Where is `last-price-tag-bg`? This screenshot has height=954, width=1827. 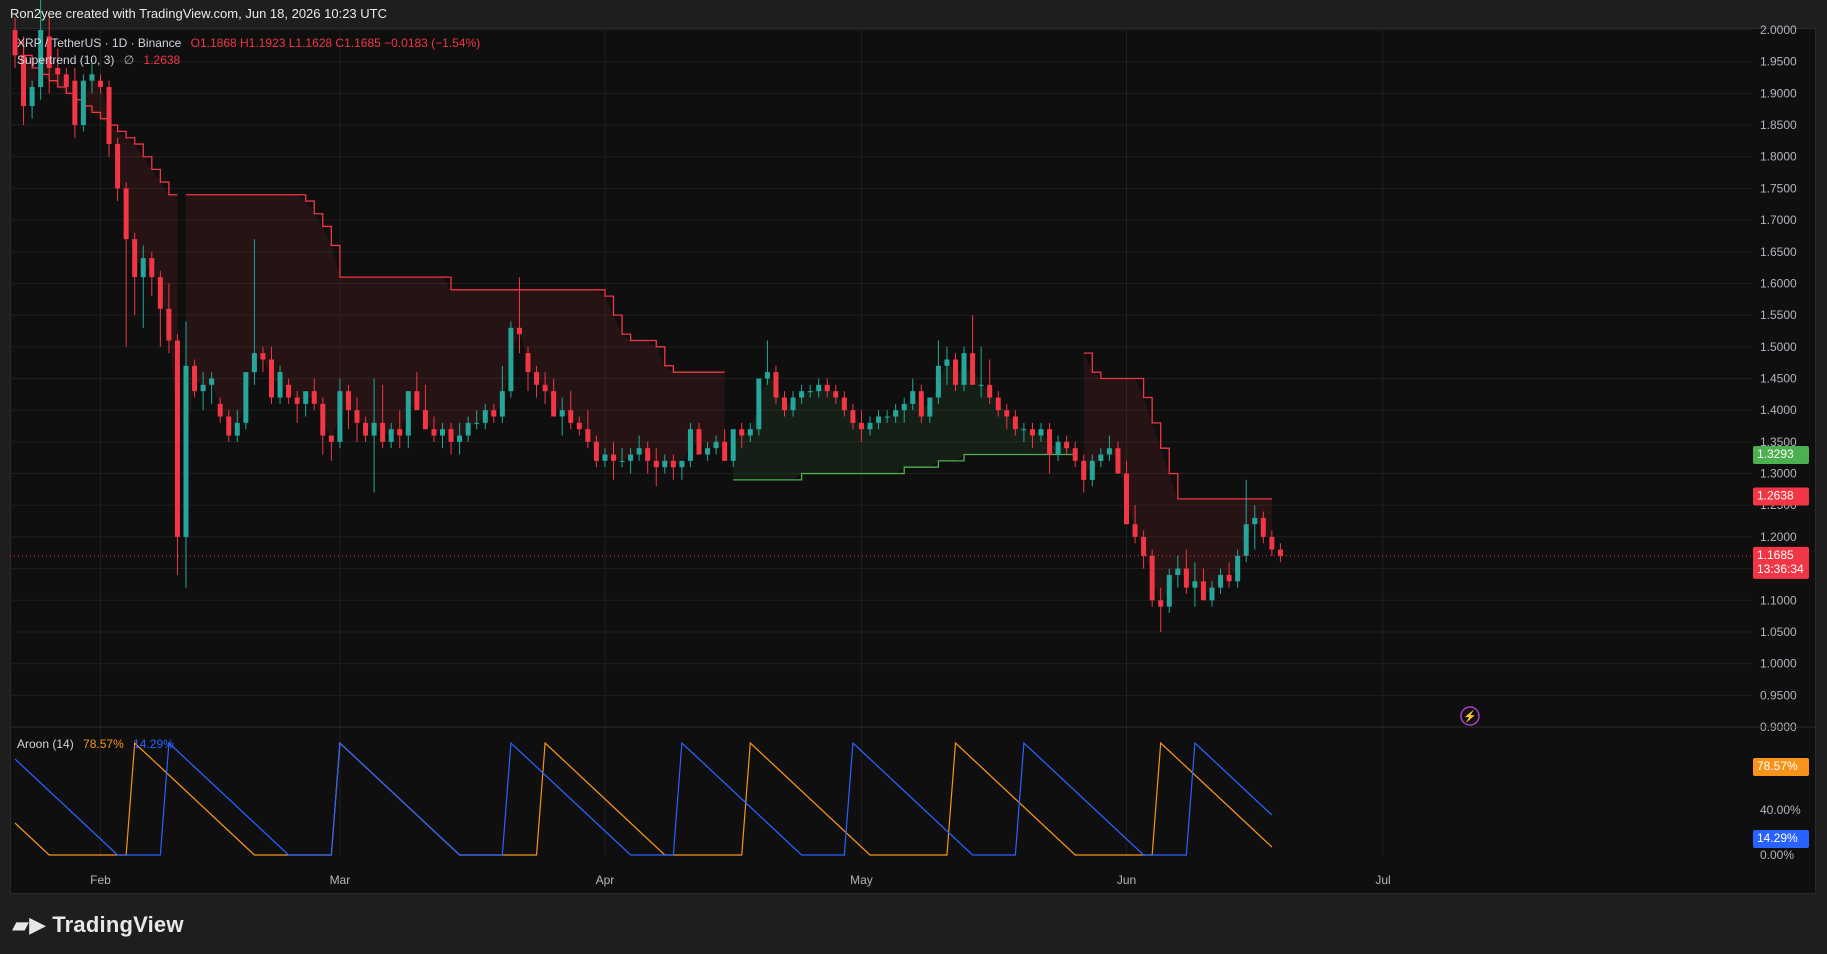
last-price-tag-bg is located at coordinates (1781, 562).